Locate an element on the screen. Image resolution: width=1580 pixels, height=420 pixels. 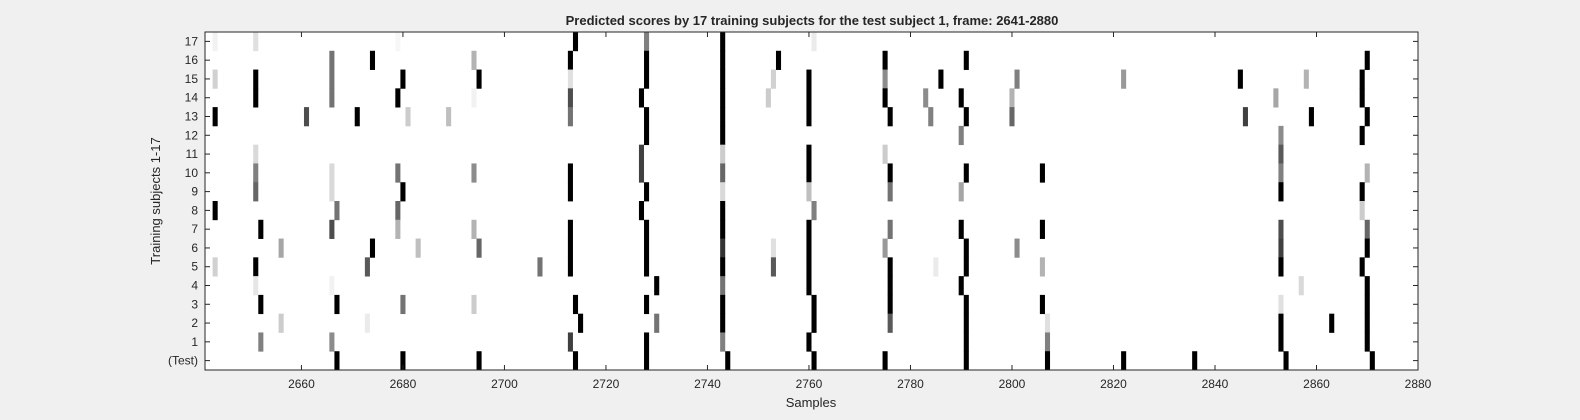
y-axis-label: Training subjects 1-17 is located at coordinates (155, 200).